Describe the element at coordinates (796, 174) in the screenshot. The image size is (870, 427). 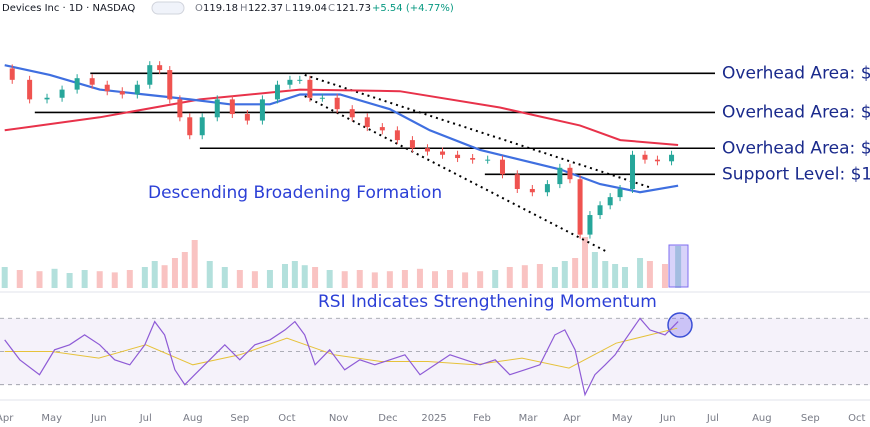
I see `level-label: Support Level: $1` at that location.